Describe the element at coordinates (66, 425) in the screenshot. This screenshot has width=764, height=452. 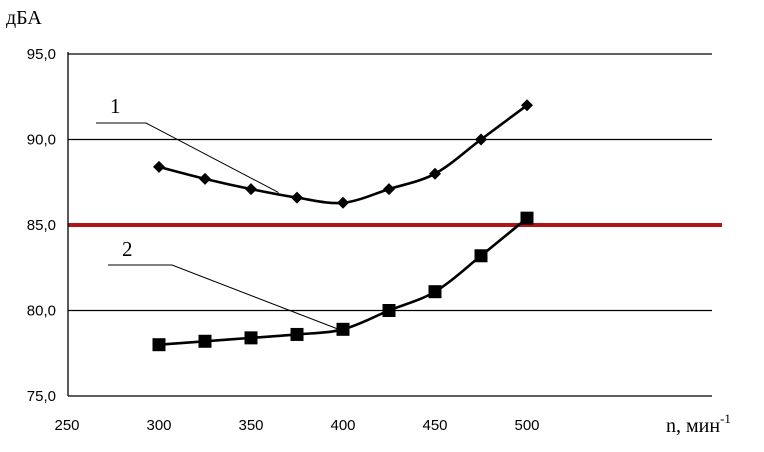
I see `x-tick-label: 250` at that location.